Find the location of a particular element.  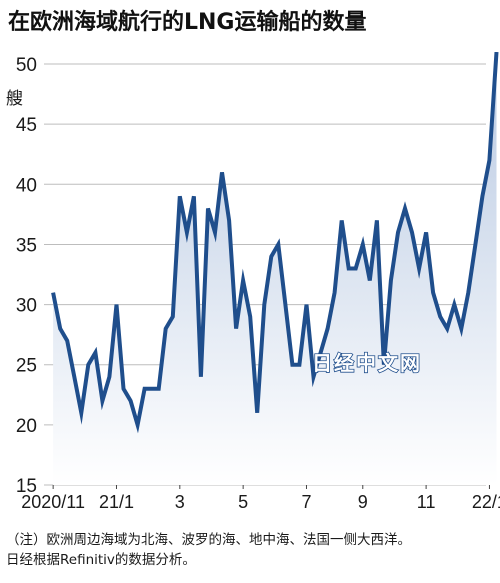

chart-title: 在欧洲海域航行的LNG运输船的数量 is located at coordinates (187, 22).